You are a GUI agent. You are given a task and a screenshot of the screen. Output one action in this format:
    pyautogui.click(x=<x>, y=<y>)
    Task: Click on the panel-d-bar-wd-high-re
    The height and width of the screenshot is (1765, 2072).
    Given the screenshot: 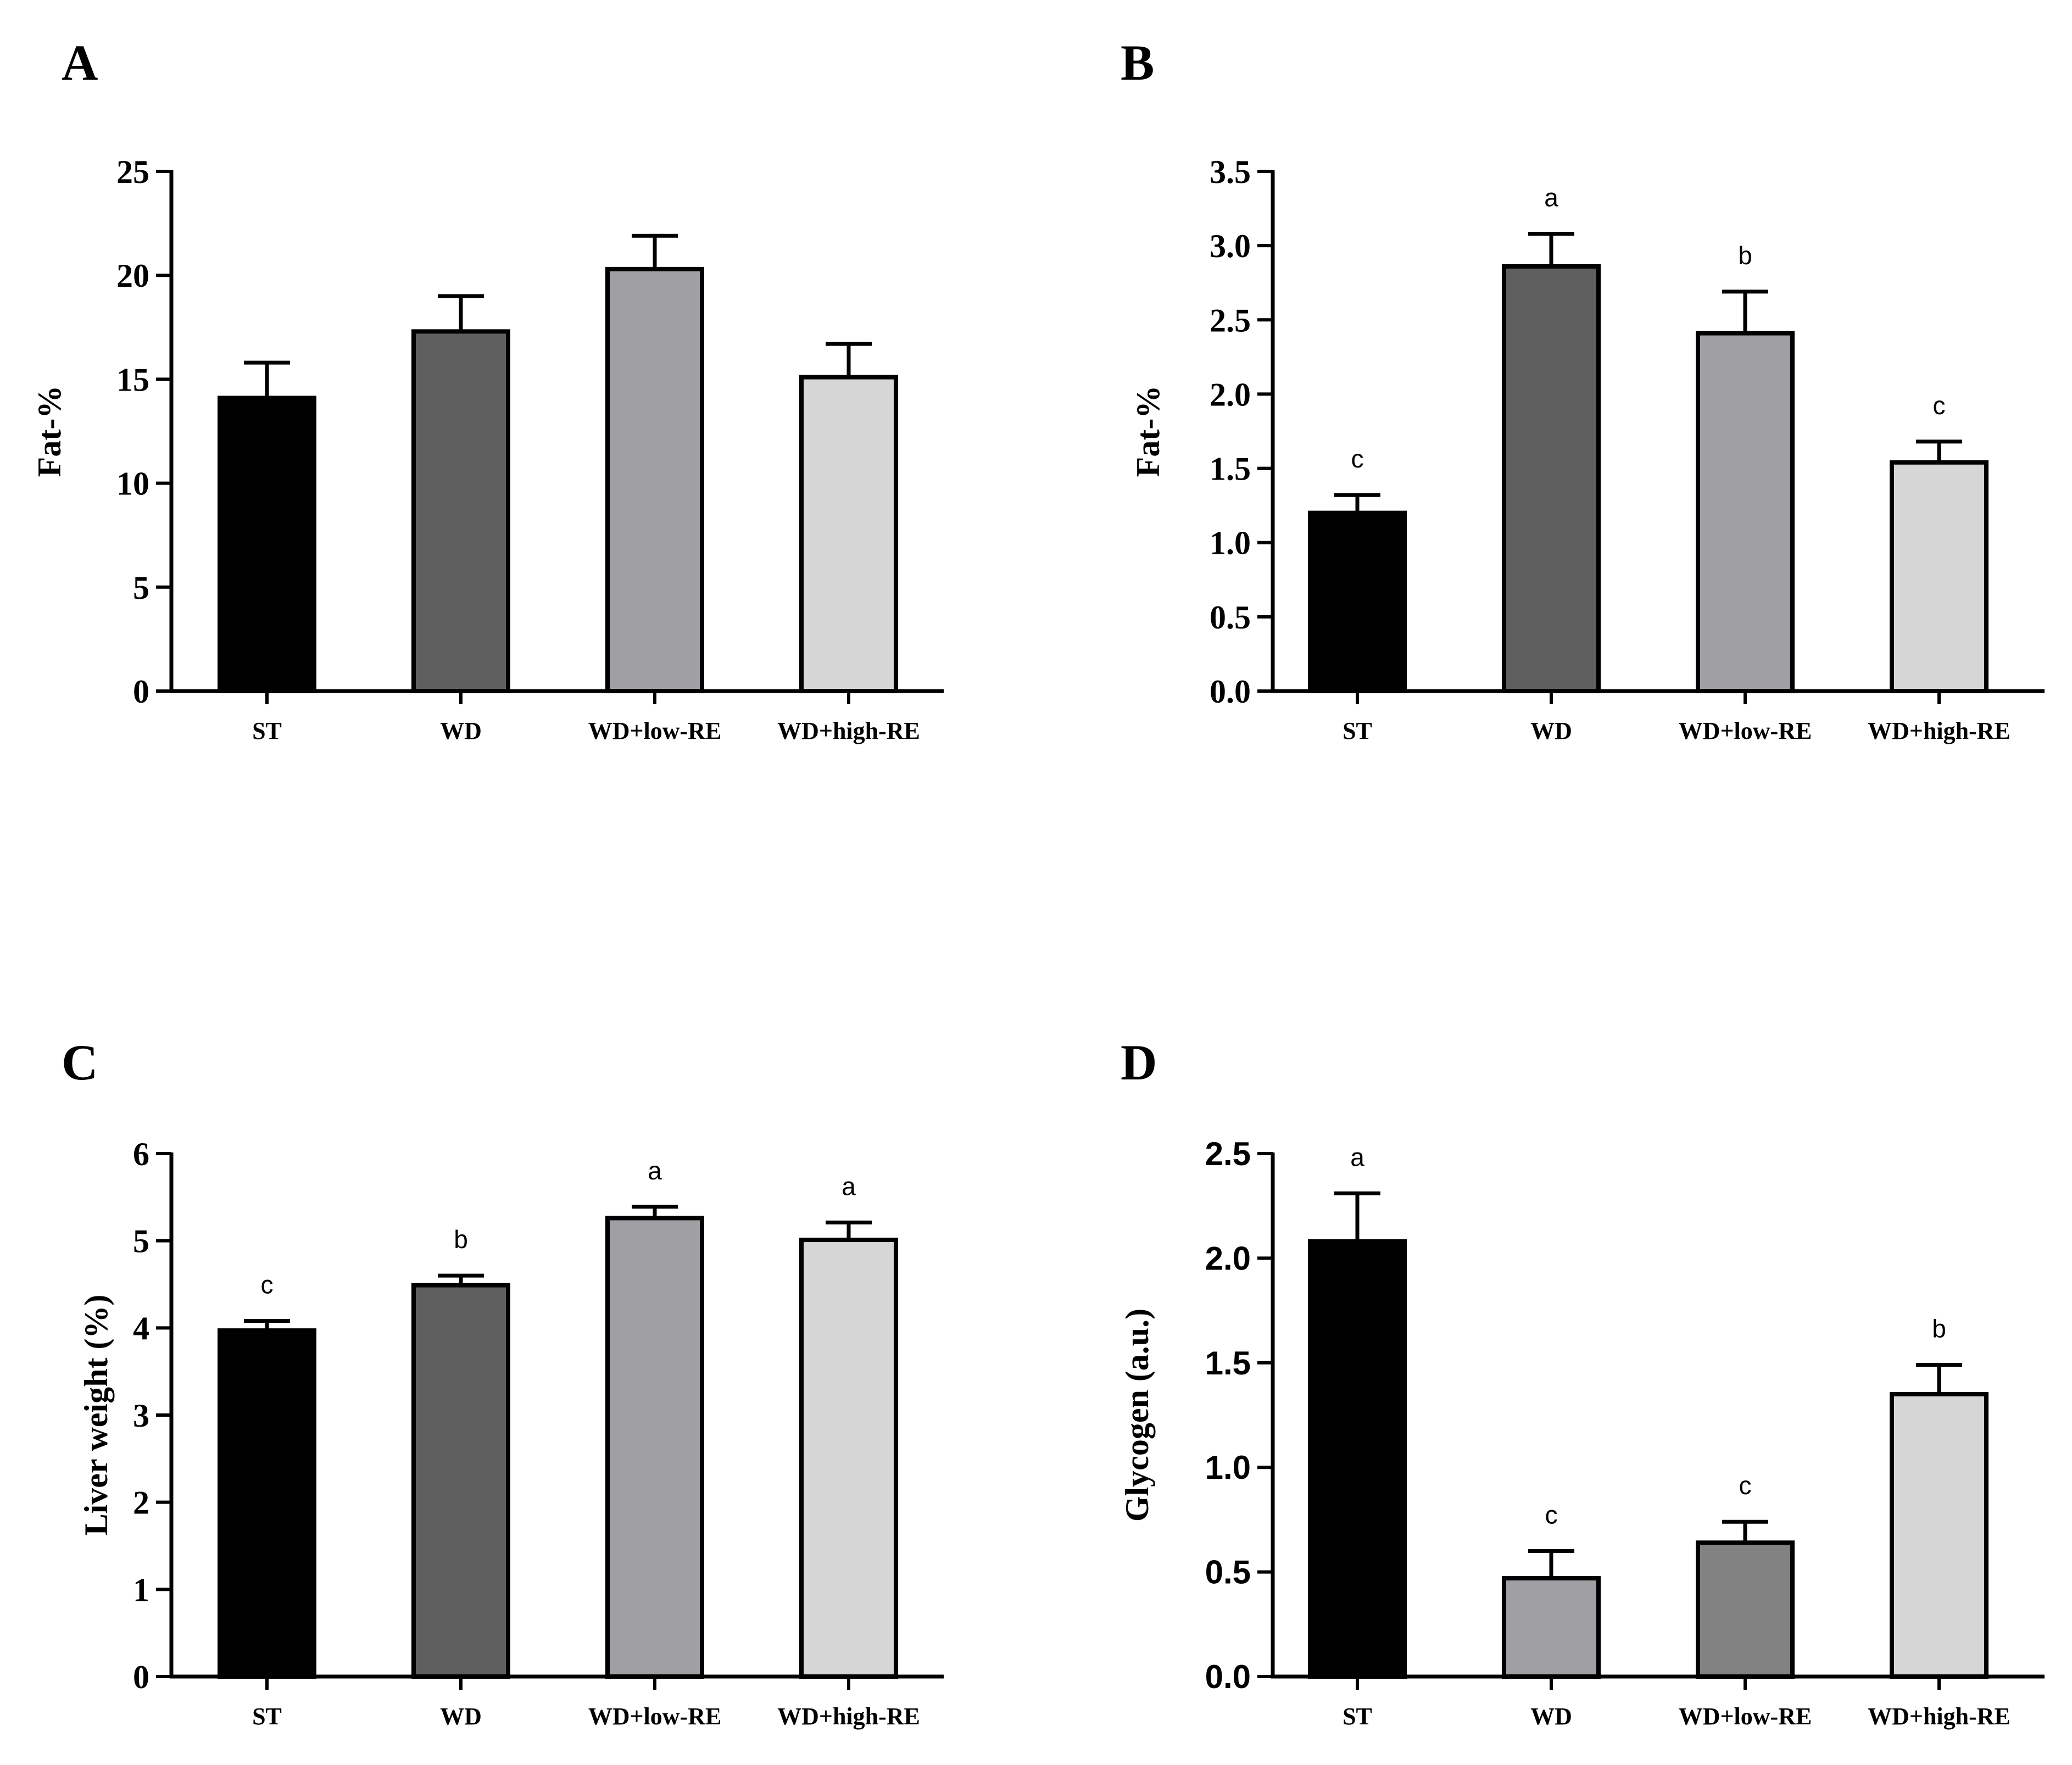 What is the action you would take?
    pyautogui.click(x=1939, y=1535)
    